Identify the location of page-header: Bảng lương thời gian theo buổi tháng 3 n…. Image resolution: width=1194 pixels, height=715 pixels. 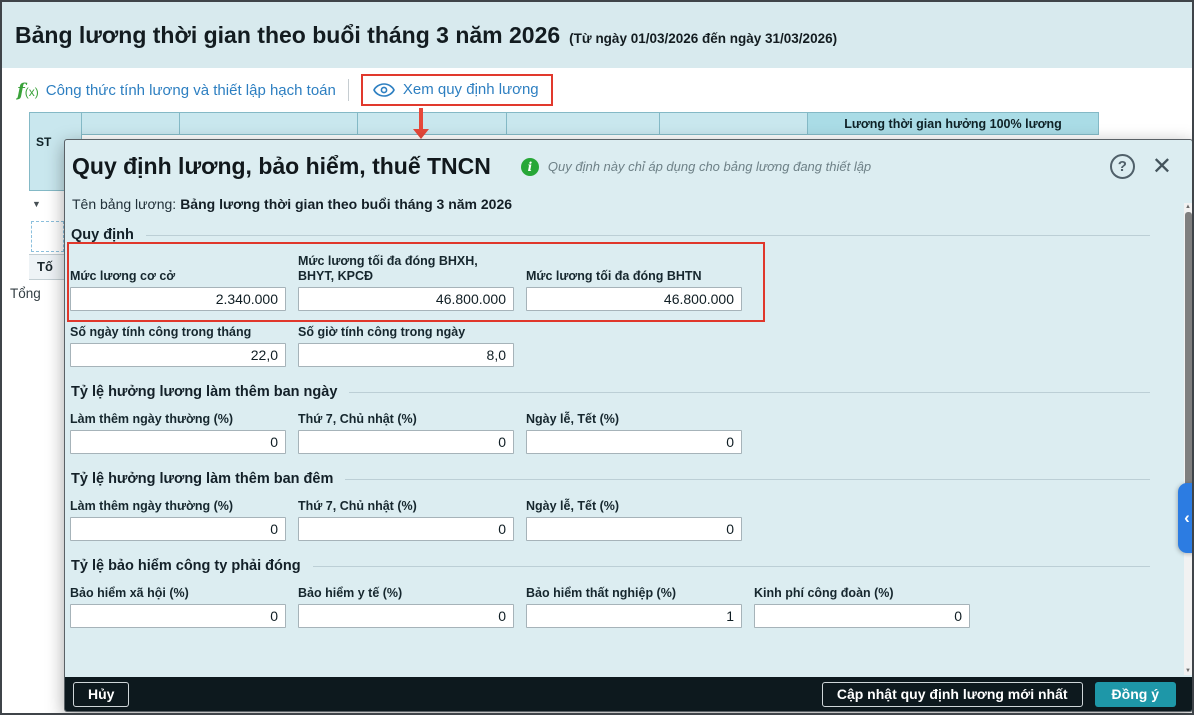
(597, 35).